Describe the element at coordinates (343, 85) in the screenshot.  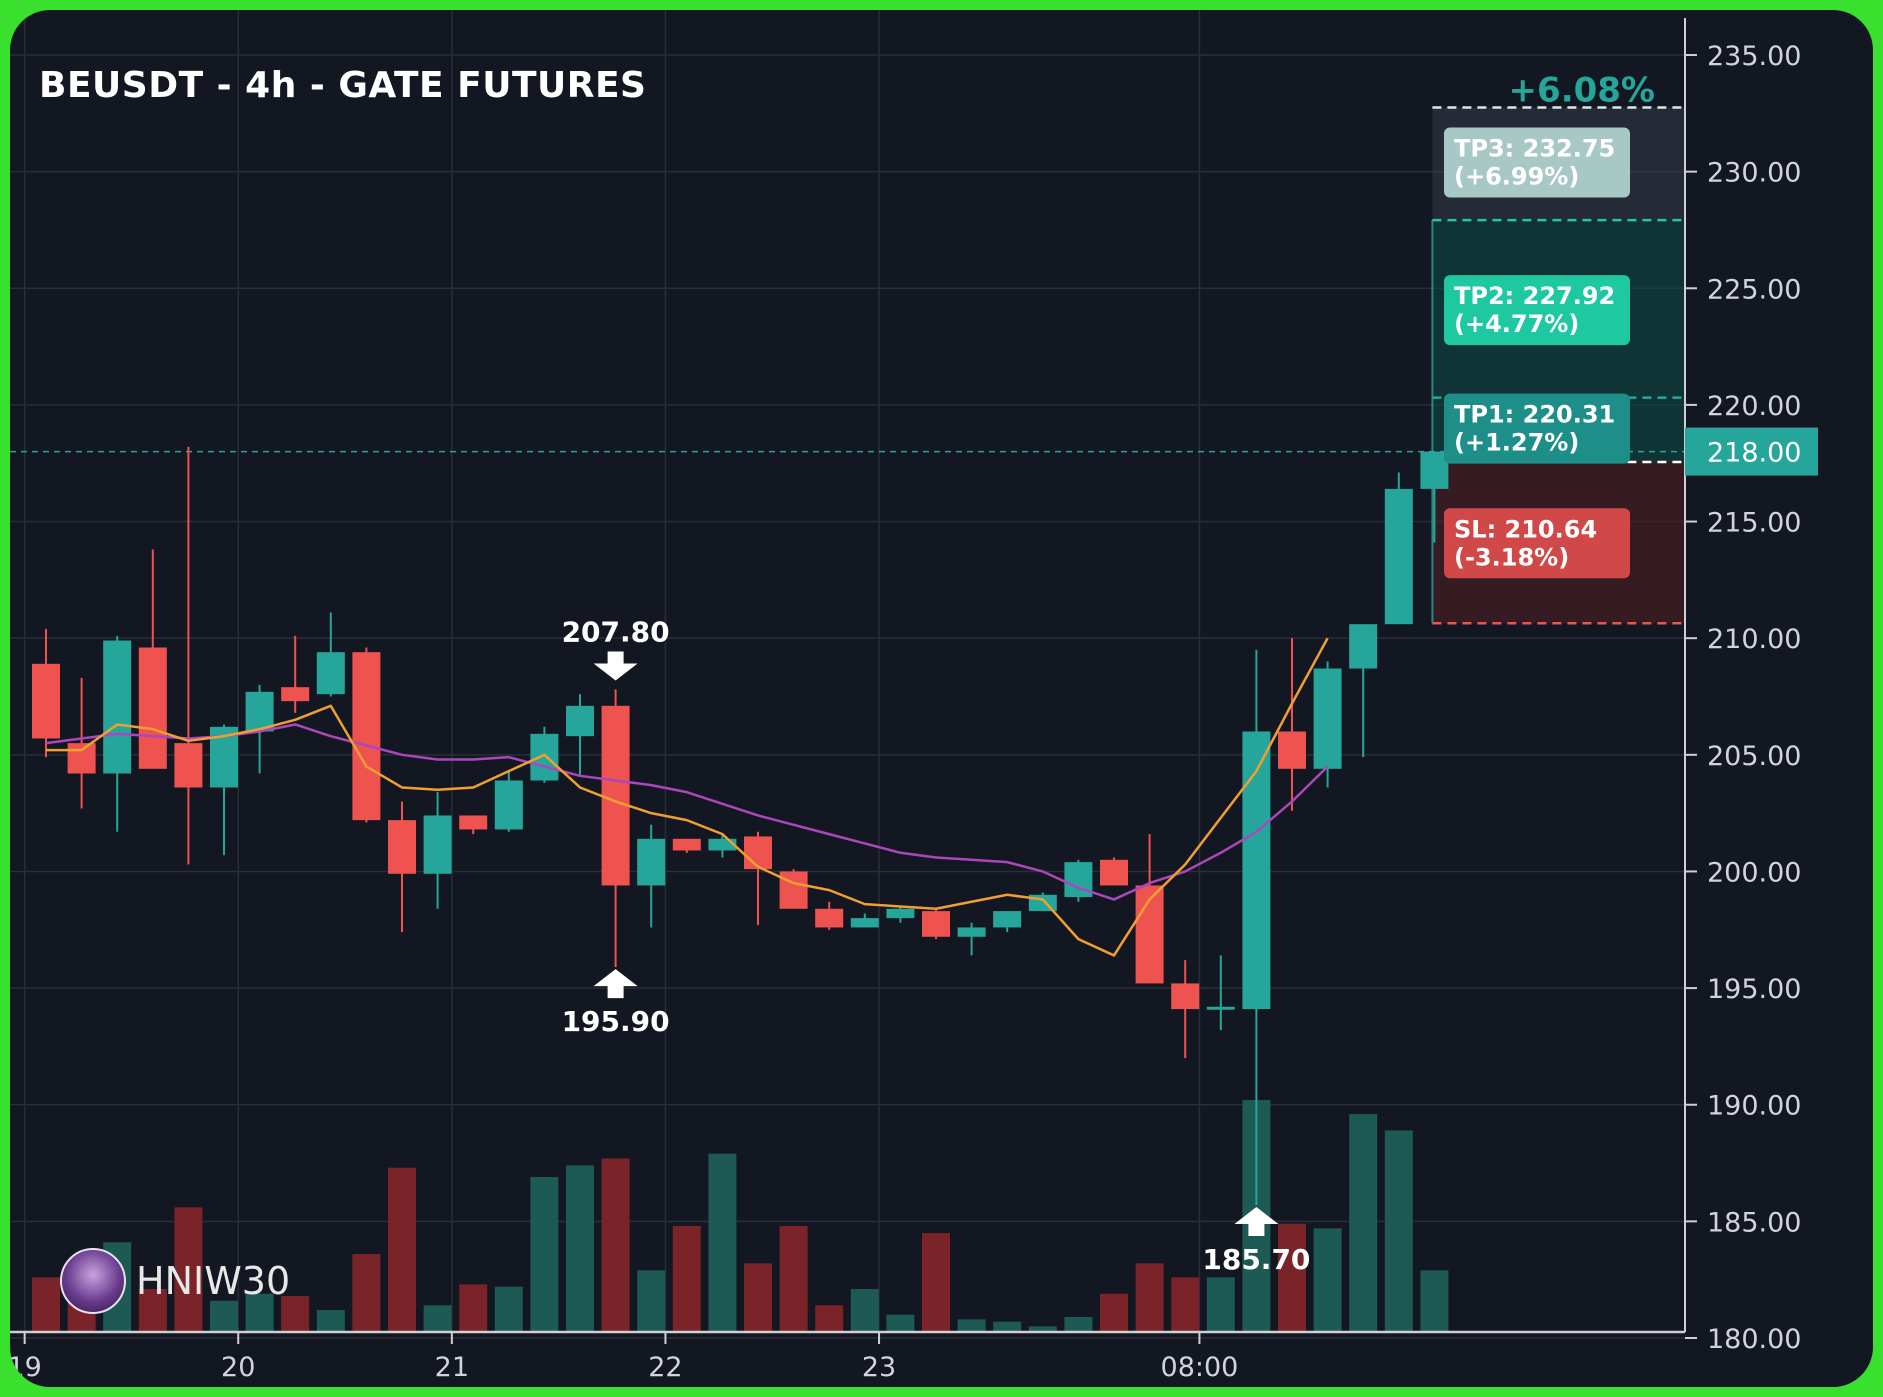
I see `chart-title: BEUSDT - 4h - GATE FUTURES` at that location.